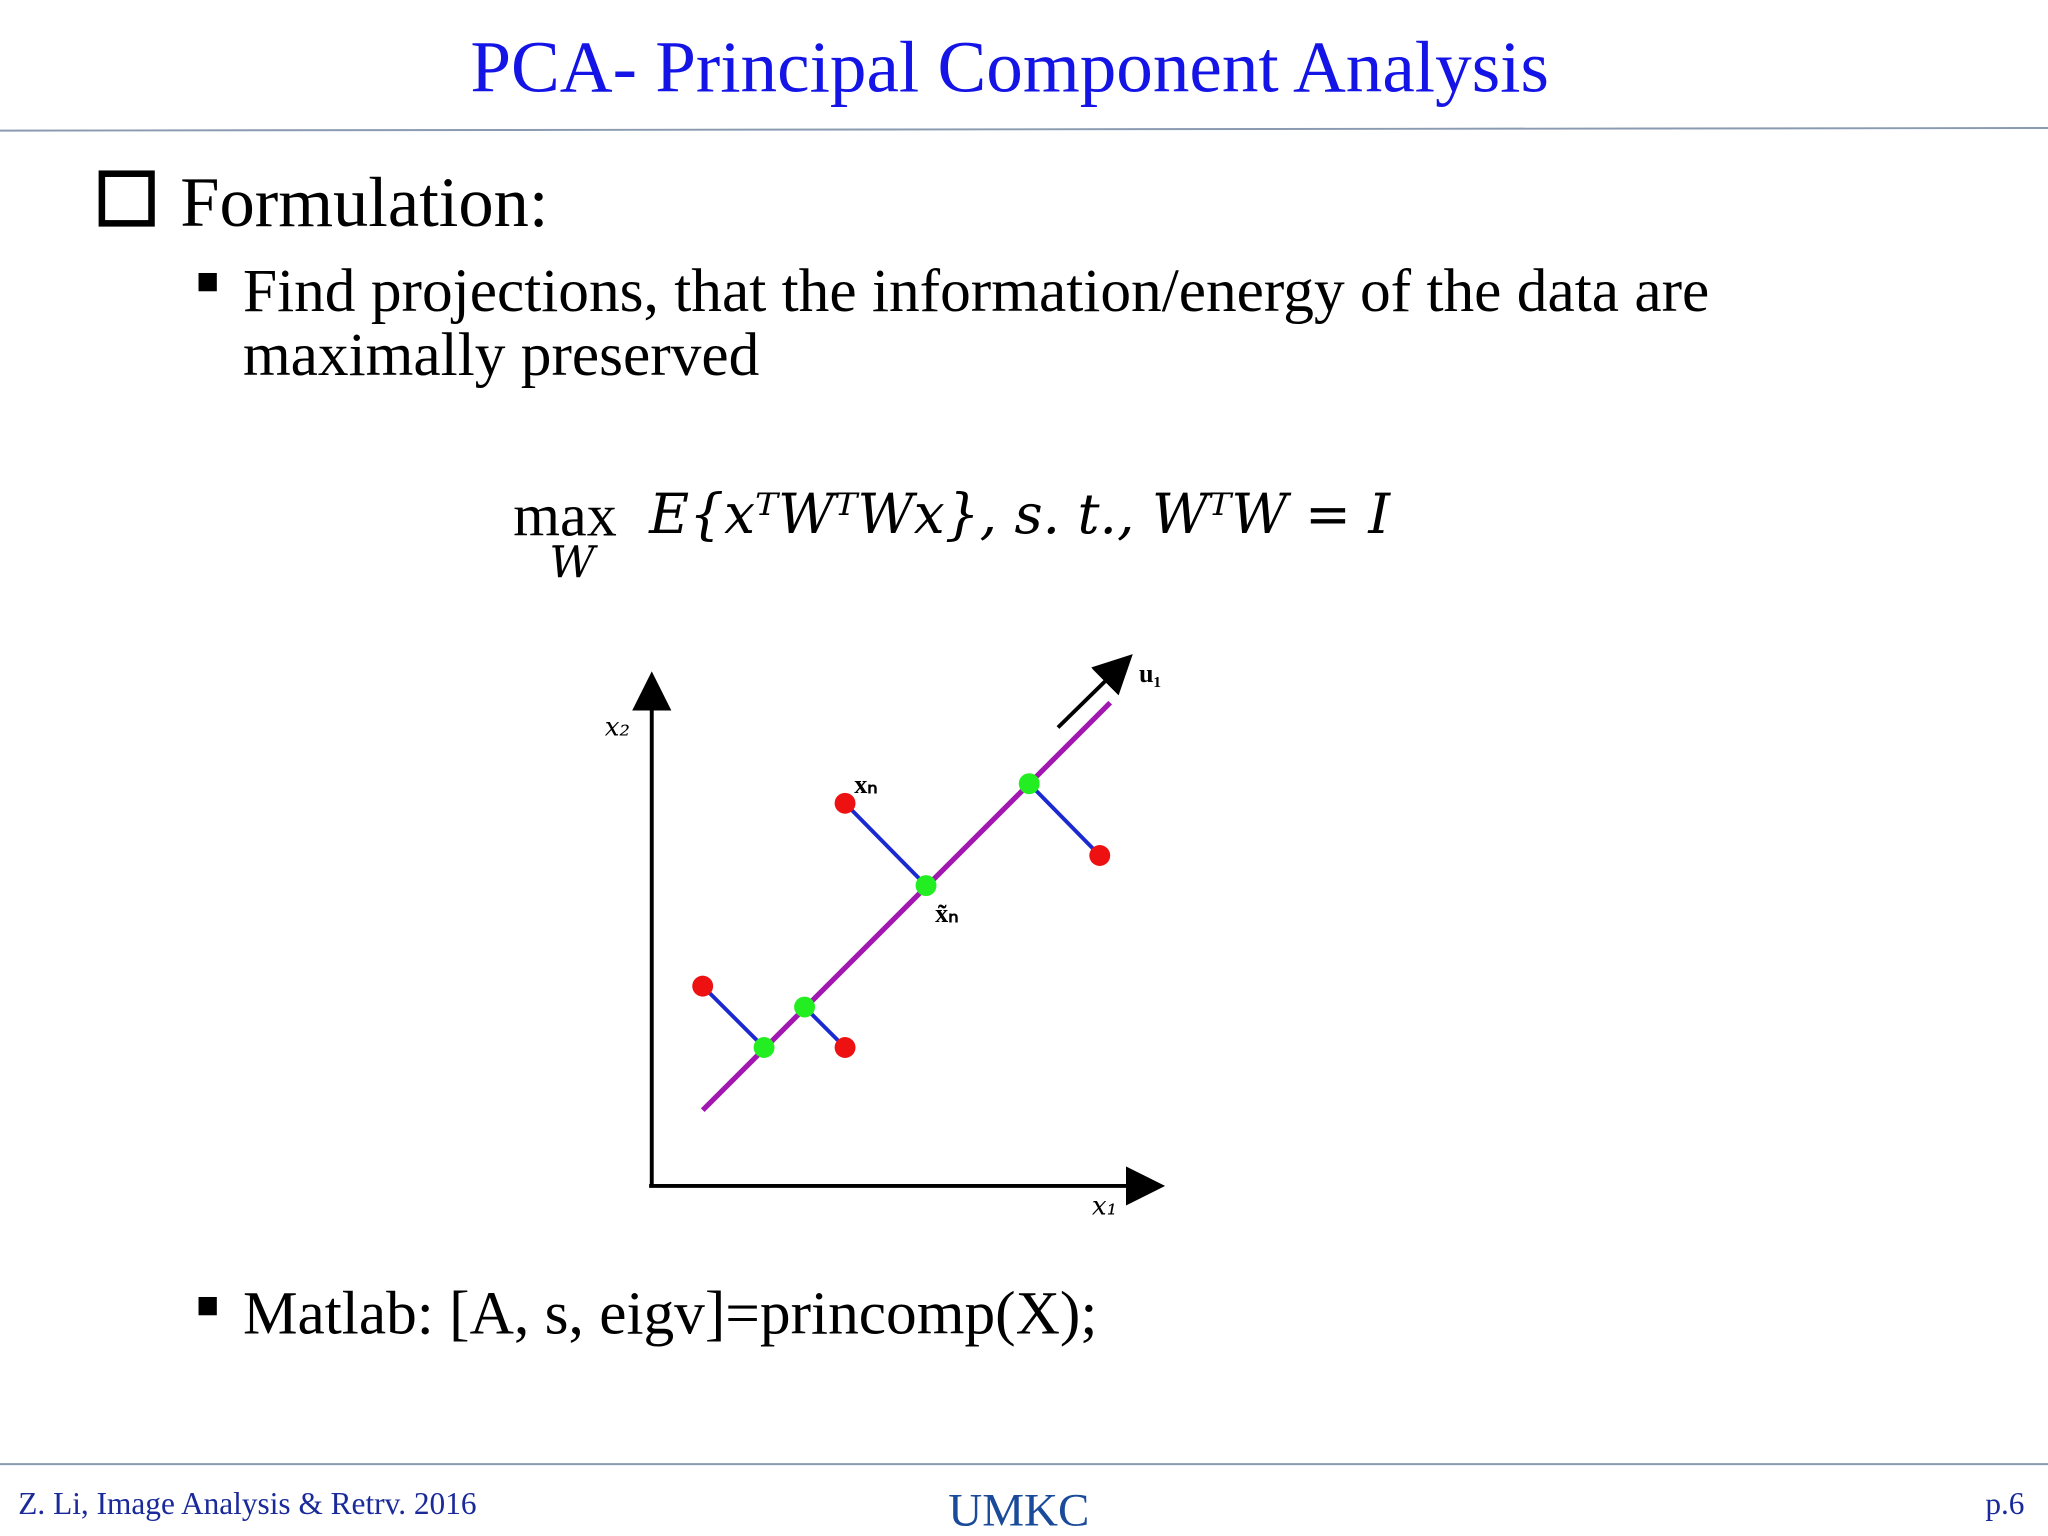  What do you see at coordinates (1019, 514) in the screenshot?
I see `formula-expression: E{xᵀWᵀWx}, s. t., WᵀW = I` at bounding box center [1019, 514].